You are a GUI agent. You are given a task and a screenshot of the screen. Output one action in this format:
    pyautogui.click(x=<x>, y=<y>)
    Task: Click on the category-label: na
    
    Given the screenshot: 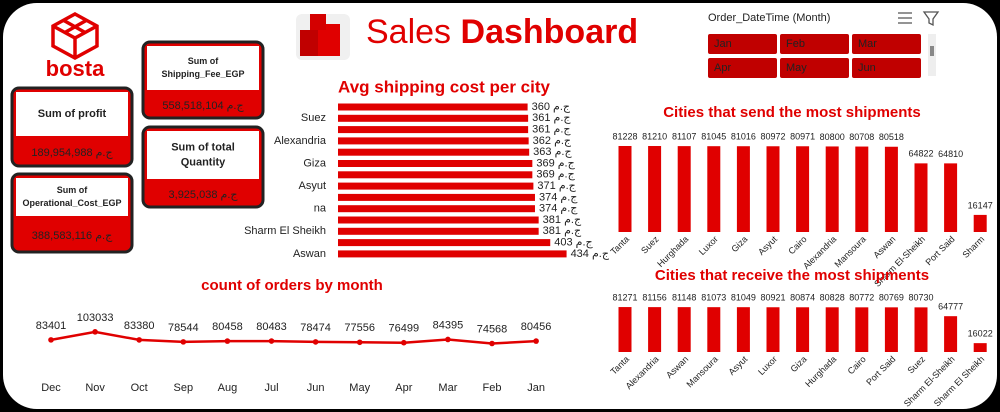 What is the action you would take?
    pyautogui.click(x=320, y=209)
    